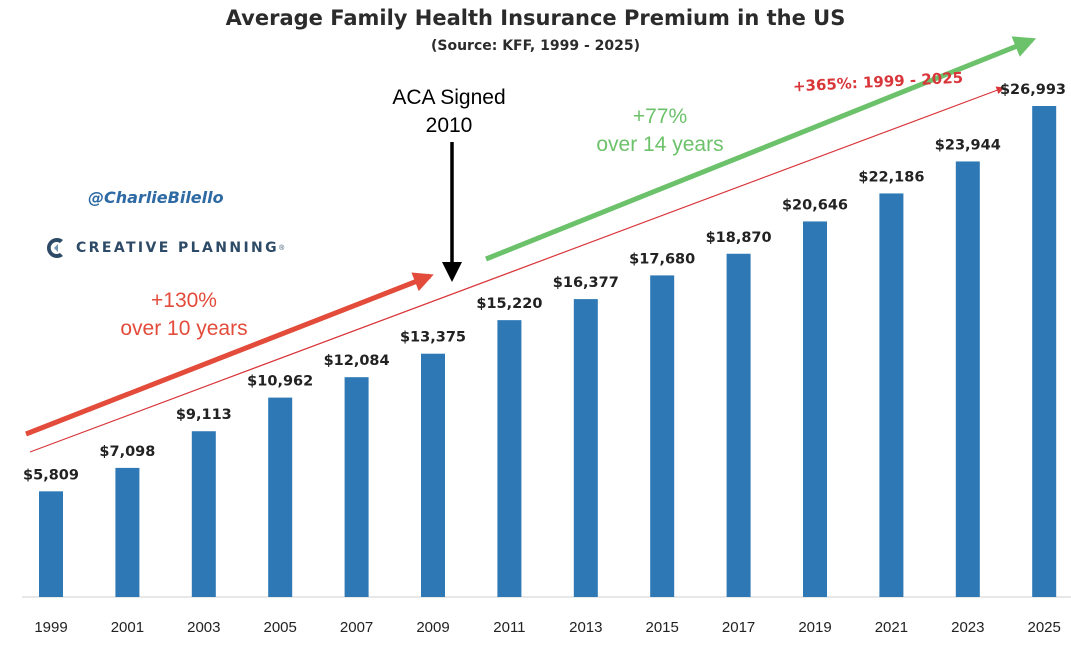  What do you see at coordinates (660, 116) in the screenshot?
I see `post-aca-label-line-1: +77%` at bounding box center [660, 116].